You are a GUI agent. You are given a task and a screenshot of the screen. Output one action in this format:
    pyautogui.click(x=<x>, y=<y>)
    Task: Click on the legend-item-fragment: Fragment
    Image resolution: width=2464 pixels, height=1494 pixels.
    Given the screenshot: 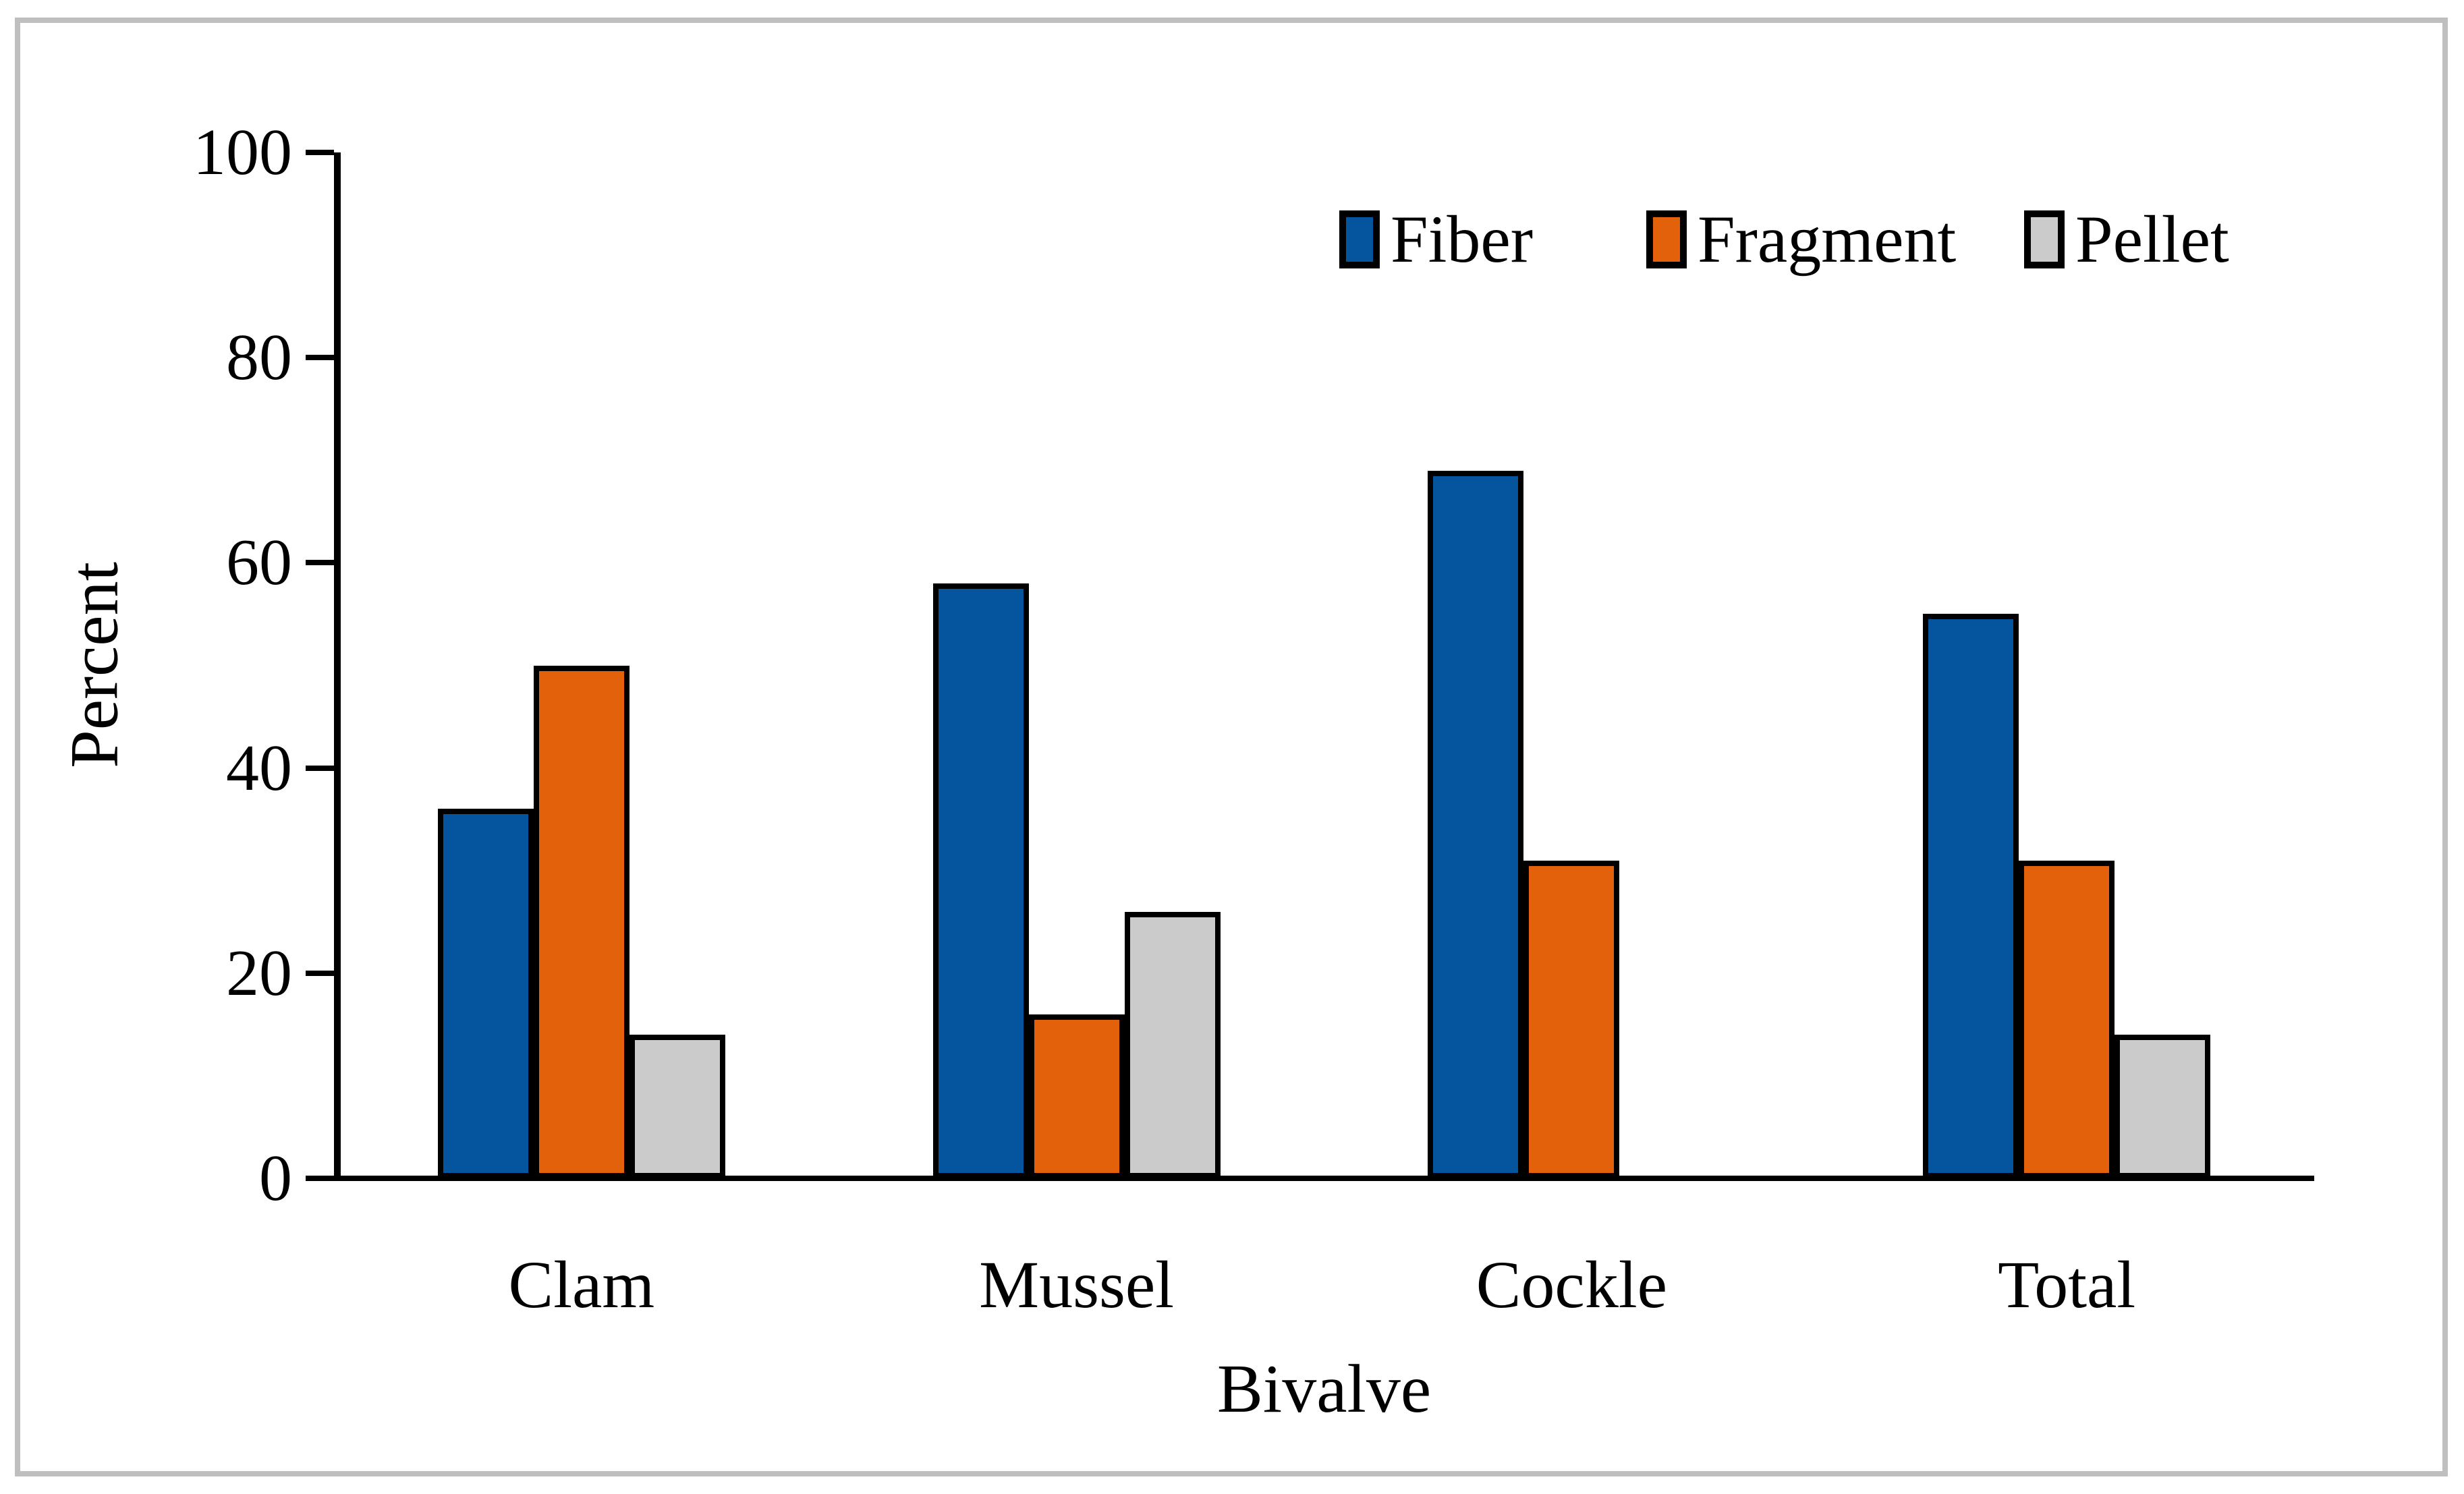 What is the action you would take?
    pyautogui.click(x=1801, y=239)
    